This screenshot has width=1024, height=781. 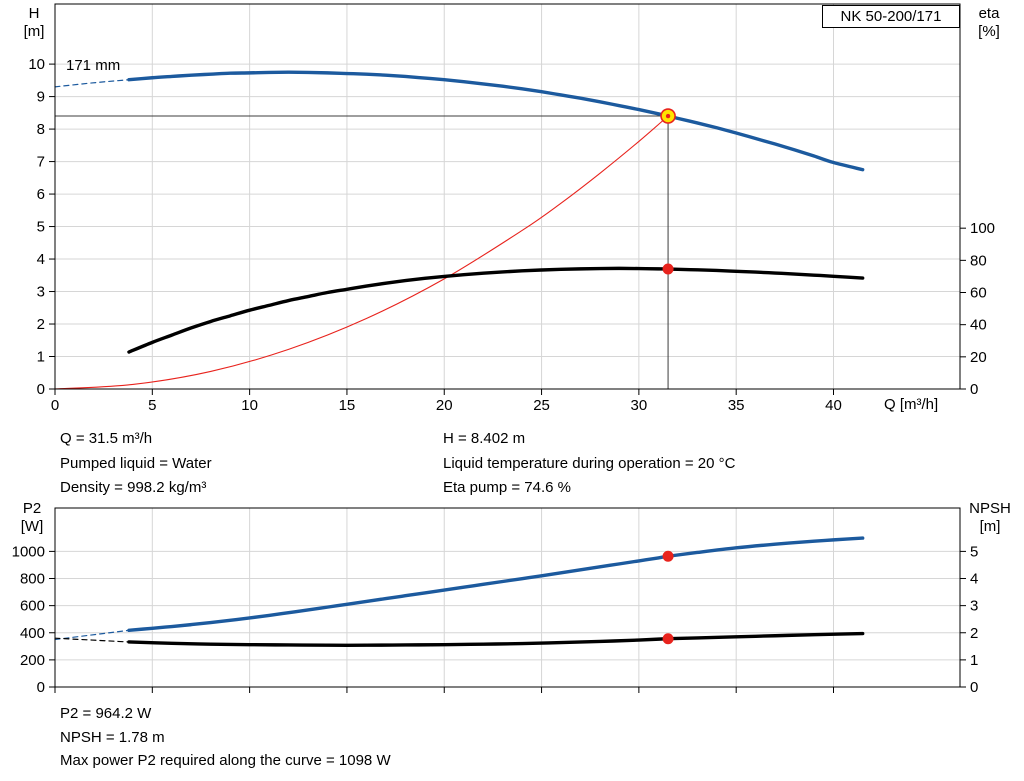 What do you see at coordinates (496, 121) in the screenshot?
I see `head-curve` at bounding box center [496, 121].